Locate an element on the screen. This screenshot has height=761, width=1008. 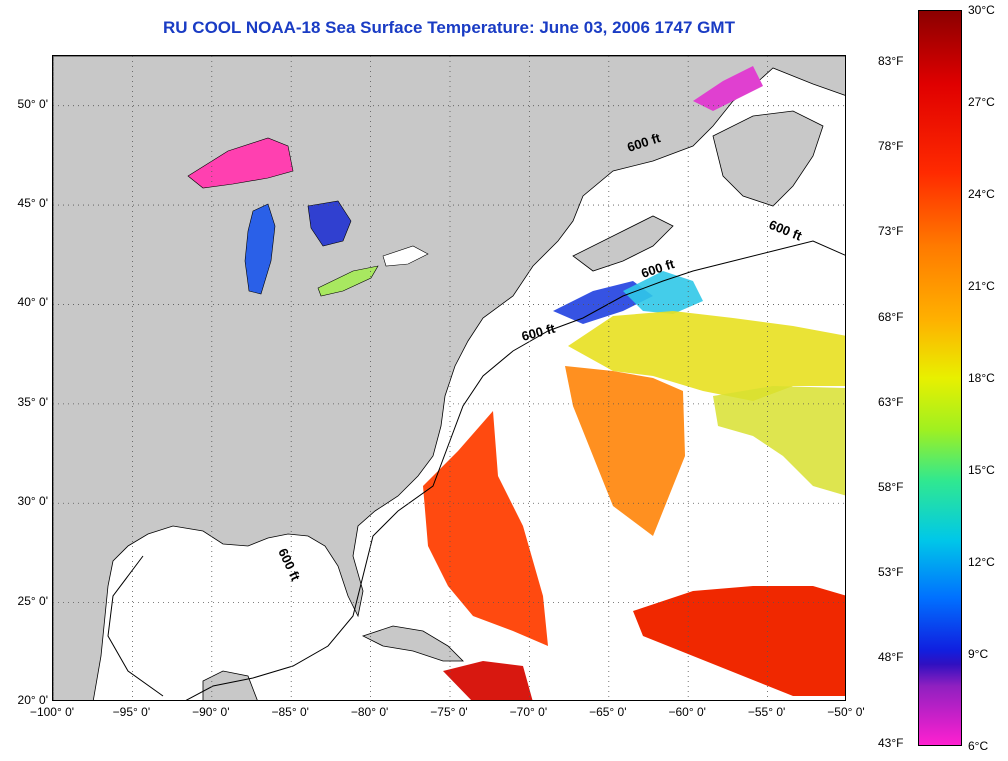
lake-michigan-sst is located at coordinates (260, 249).